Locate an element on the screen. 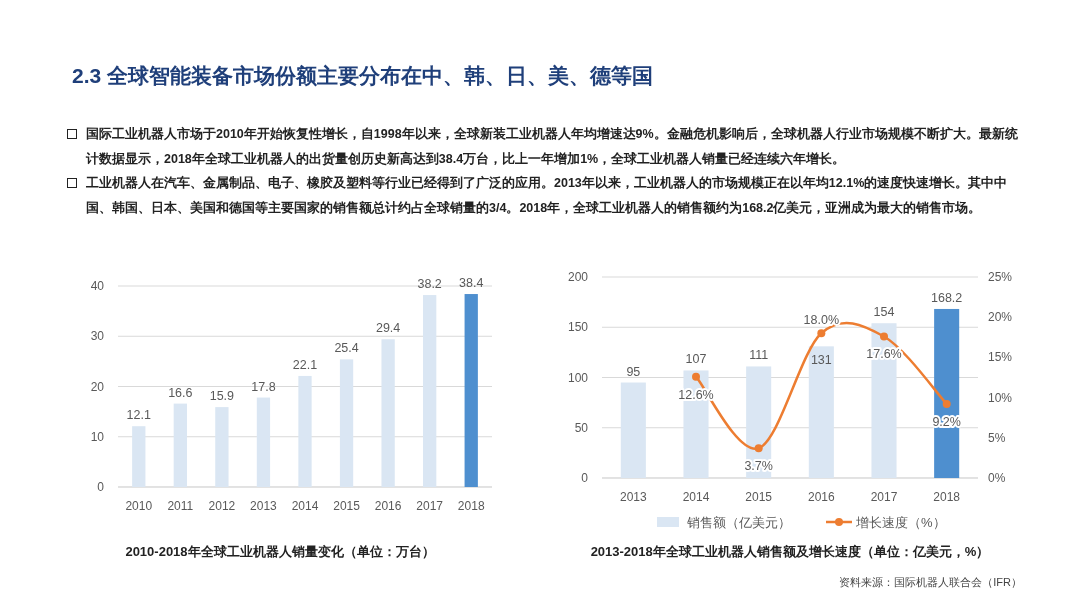 Image resolution: width=1080 pixels, height=608 pixels. data-label: 17.8 is located at coordinates (263, 386).